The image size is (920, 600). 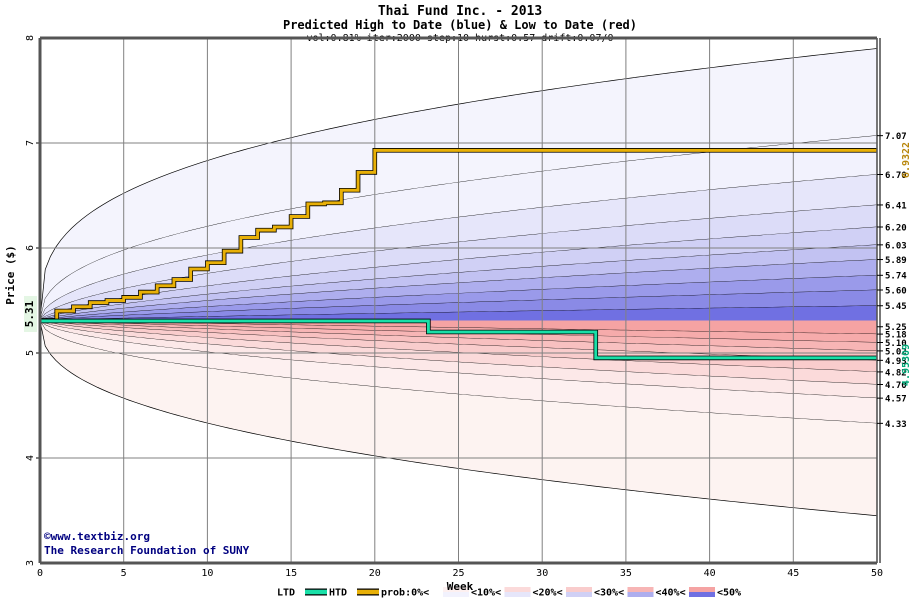 I want to click on x-tick-label: 35, so click(x=626, y=573).